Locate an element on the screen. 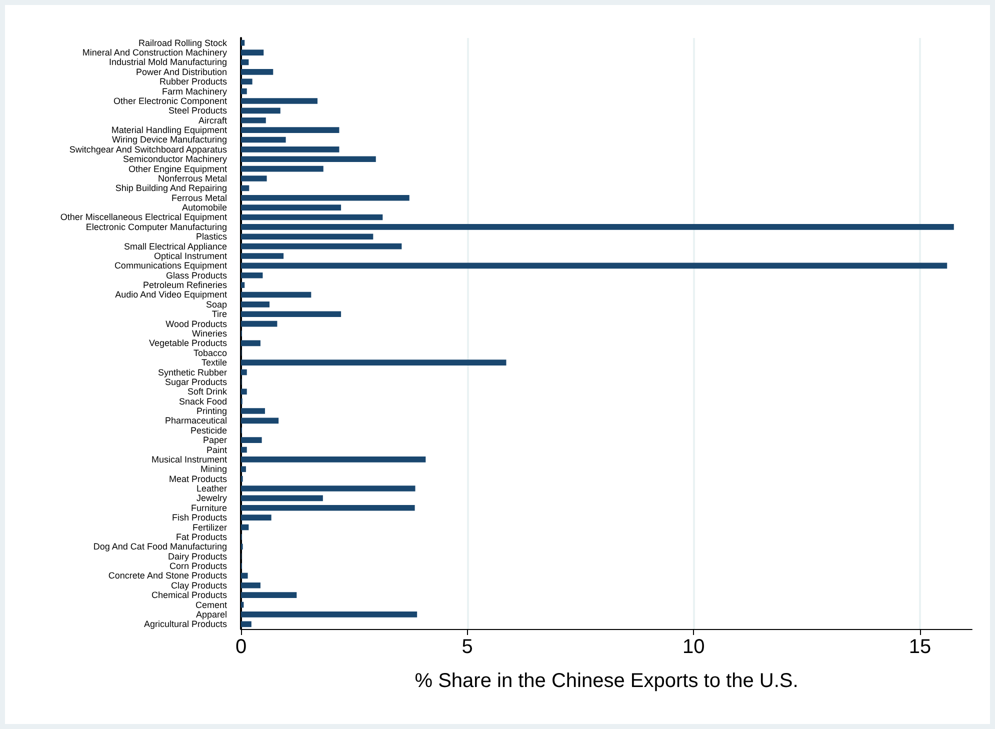 The width and height of the screenshot is (995, 729). y-tick-label: Vegetable Products is located at coordinates (188, 343).